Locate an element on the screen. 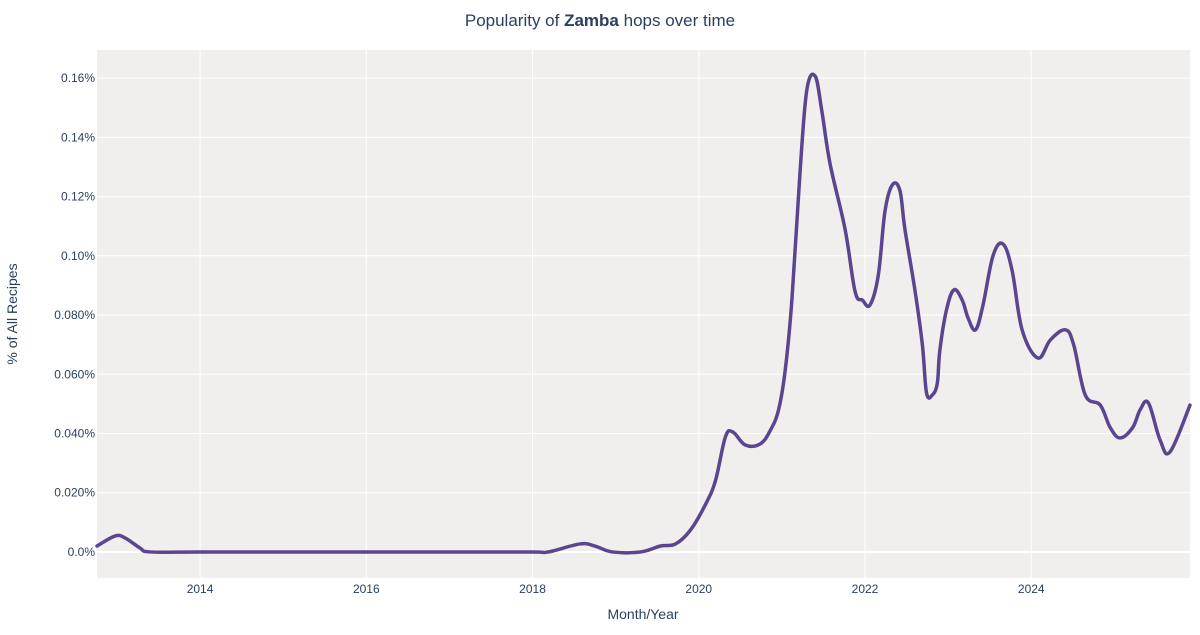  y-tick-label: 0.040% is located at coordinates (74, 433).